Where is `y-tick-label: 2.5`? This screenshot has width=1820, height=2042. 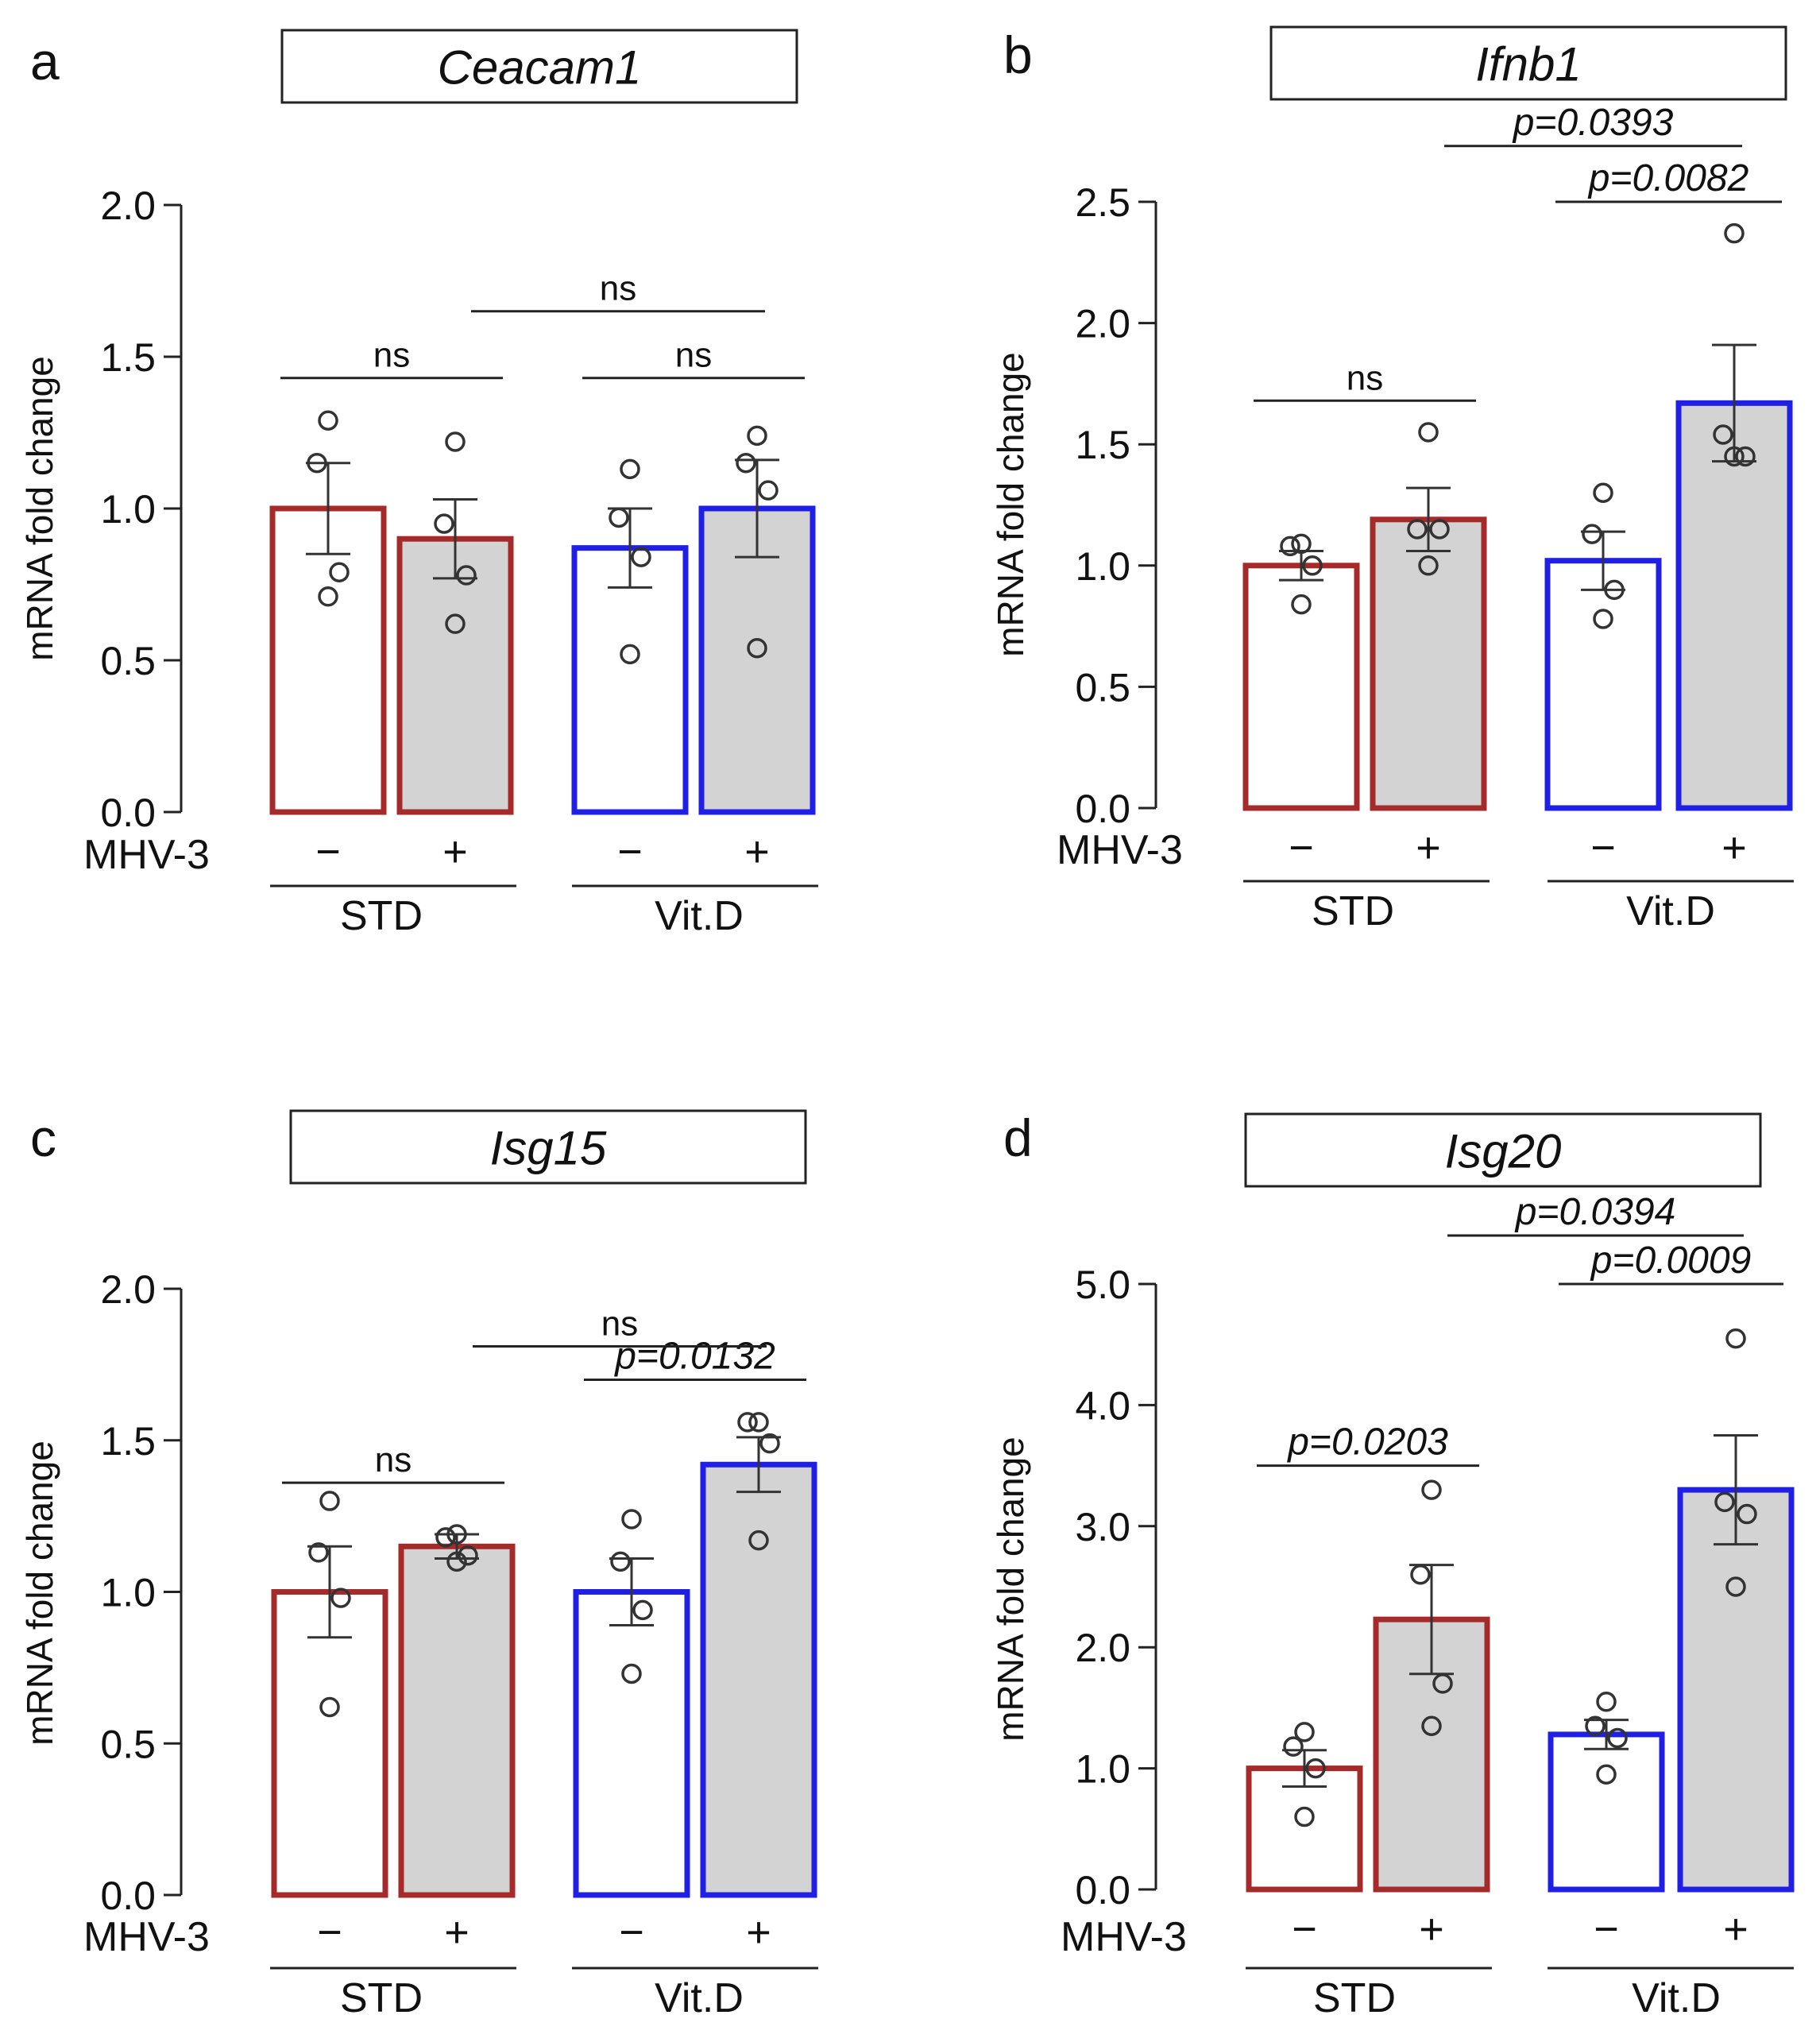
y-tick-label: 2.5 is located at coordinates (1102, 202).